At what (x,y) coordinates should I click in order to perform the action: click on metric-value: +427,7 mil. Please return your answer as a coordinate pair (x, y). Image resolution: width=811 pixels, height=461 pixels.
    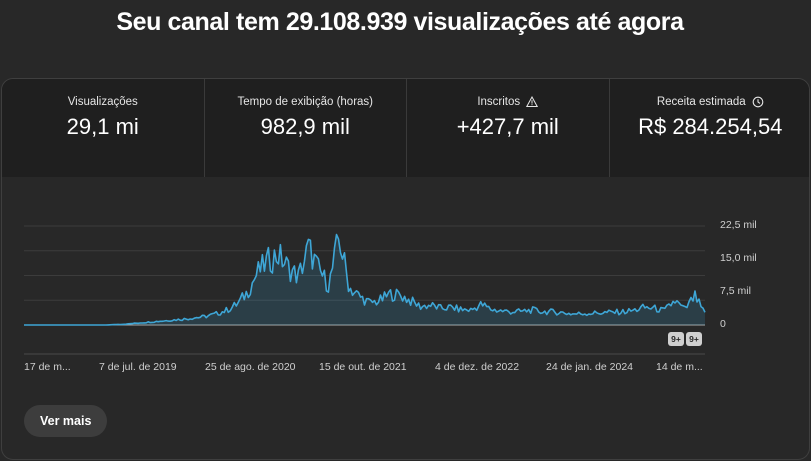
    Looking at the image, I should click on (507, 126).